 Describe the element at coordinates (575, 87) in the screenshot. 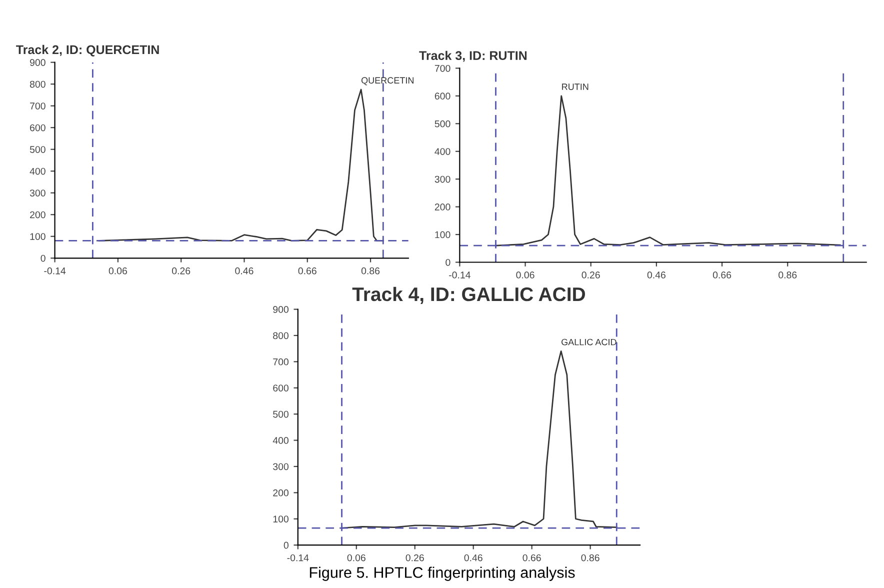

I see `annotation: RUTIN` at that location.